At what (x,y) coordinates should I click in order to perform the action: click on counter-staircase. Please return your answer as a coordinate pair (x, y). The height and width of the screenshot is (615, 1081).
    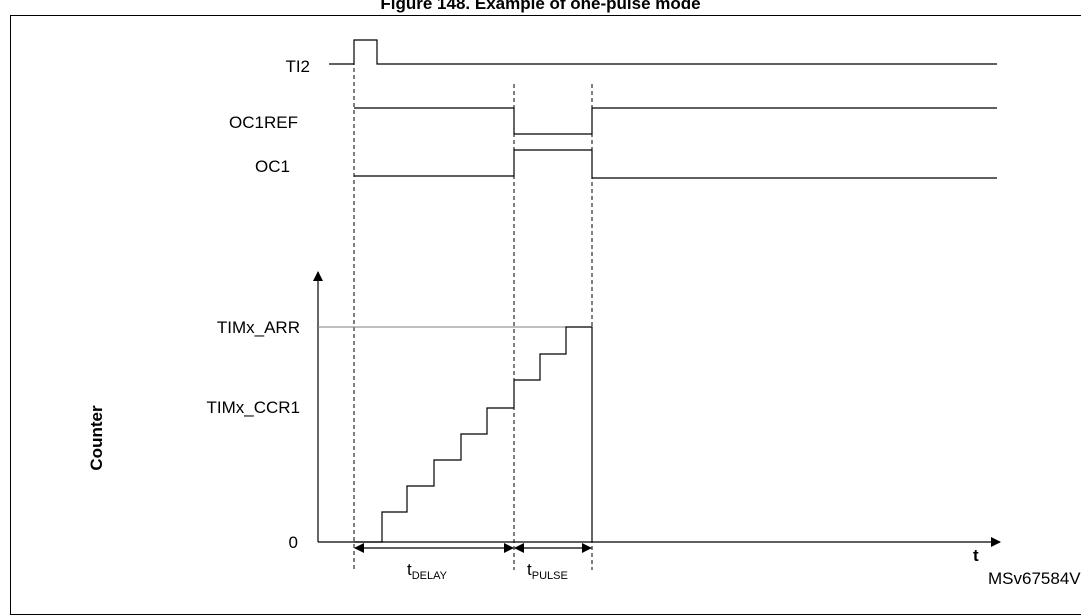
    Looking at the image, I should click on (473, 434).